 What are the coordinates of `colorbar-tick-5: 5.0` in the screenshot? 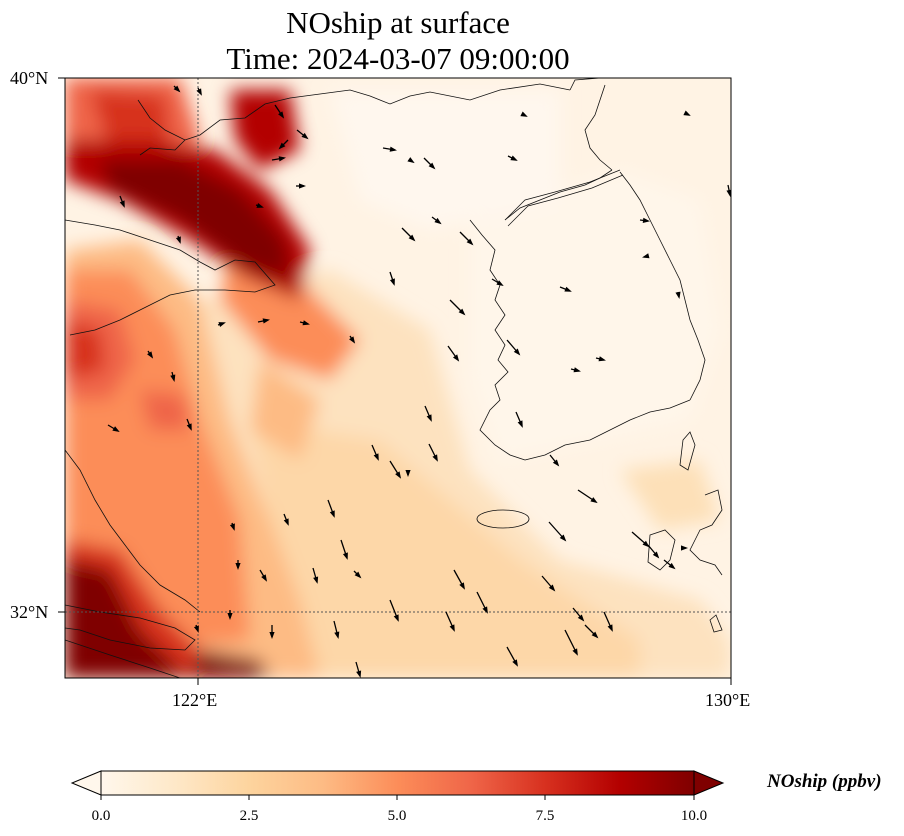 It's located at (397, 816).